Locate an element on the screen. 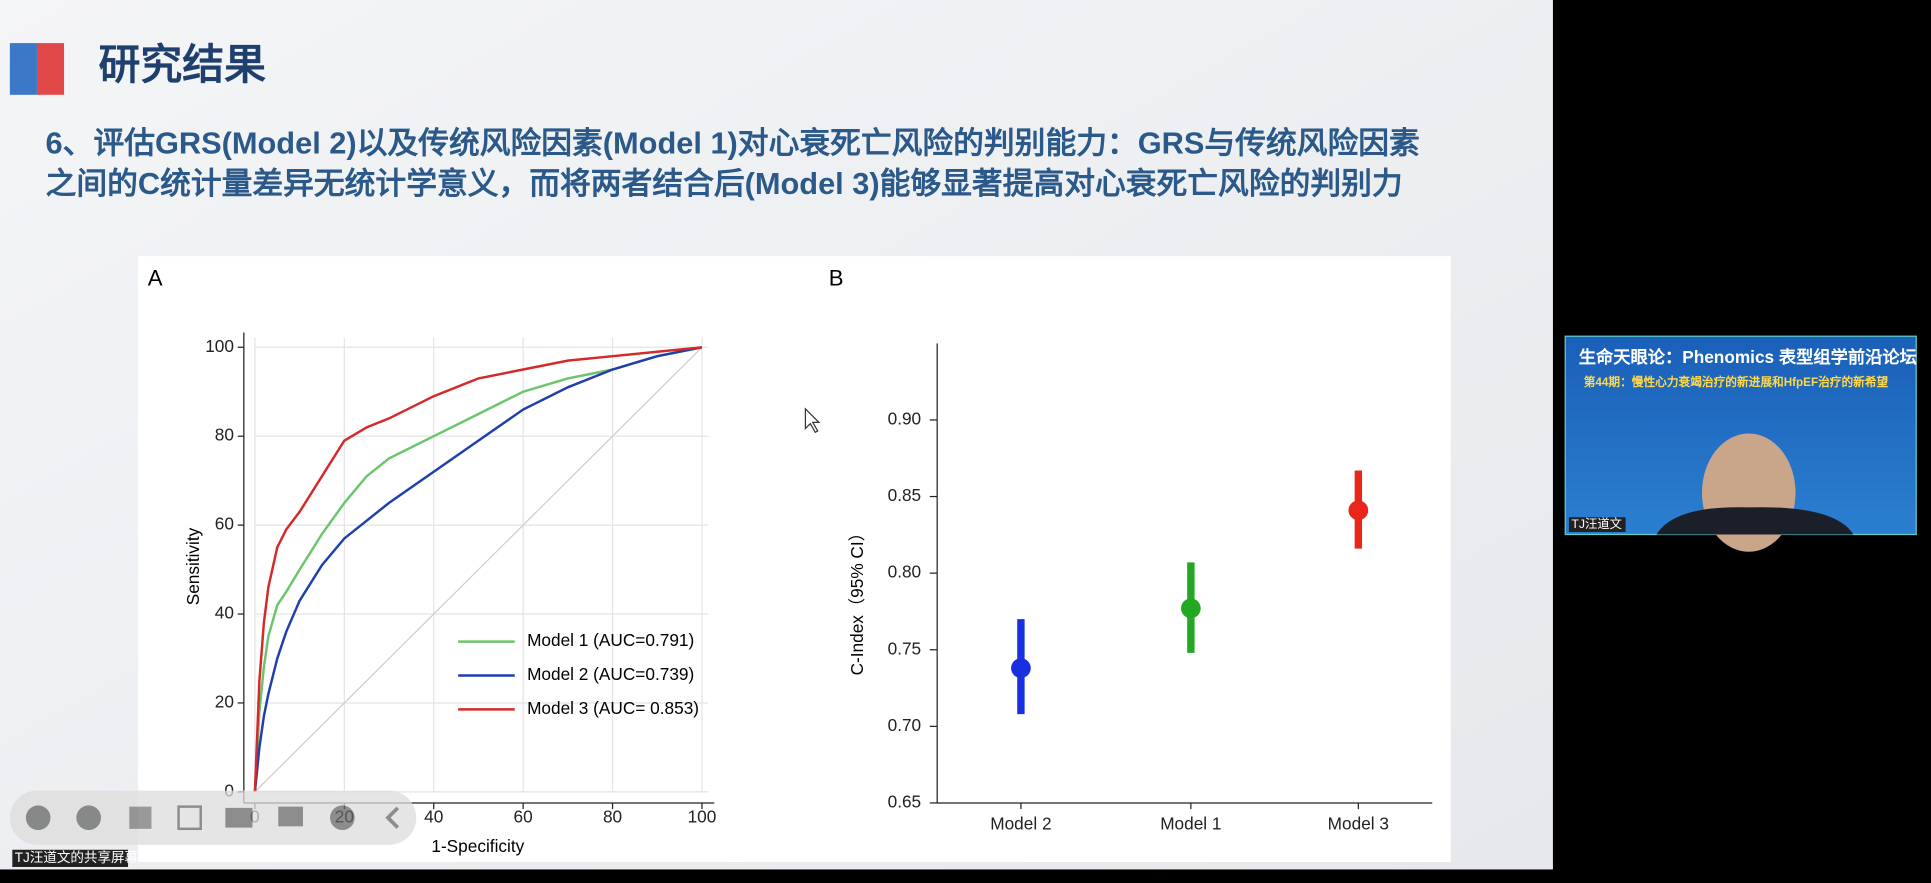  y-tick-label: 60 is located at coordinates (224, 524).